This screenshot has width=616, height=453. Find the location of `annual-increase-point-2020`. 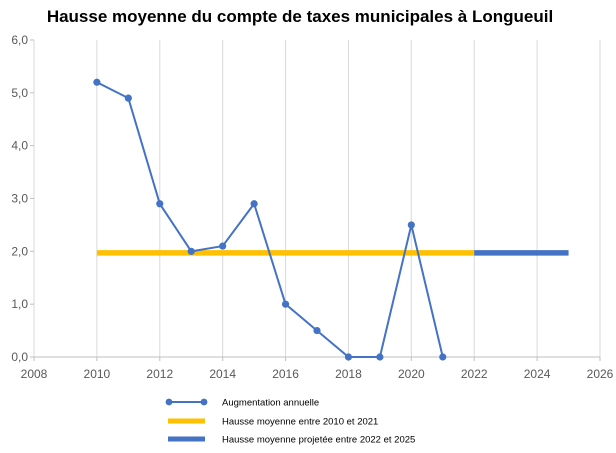

annual-increase-point-2020 is located at coordinates (411, 225).